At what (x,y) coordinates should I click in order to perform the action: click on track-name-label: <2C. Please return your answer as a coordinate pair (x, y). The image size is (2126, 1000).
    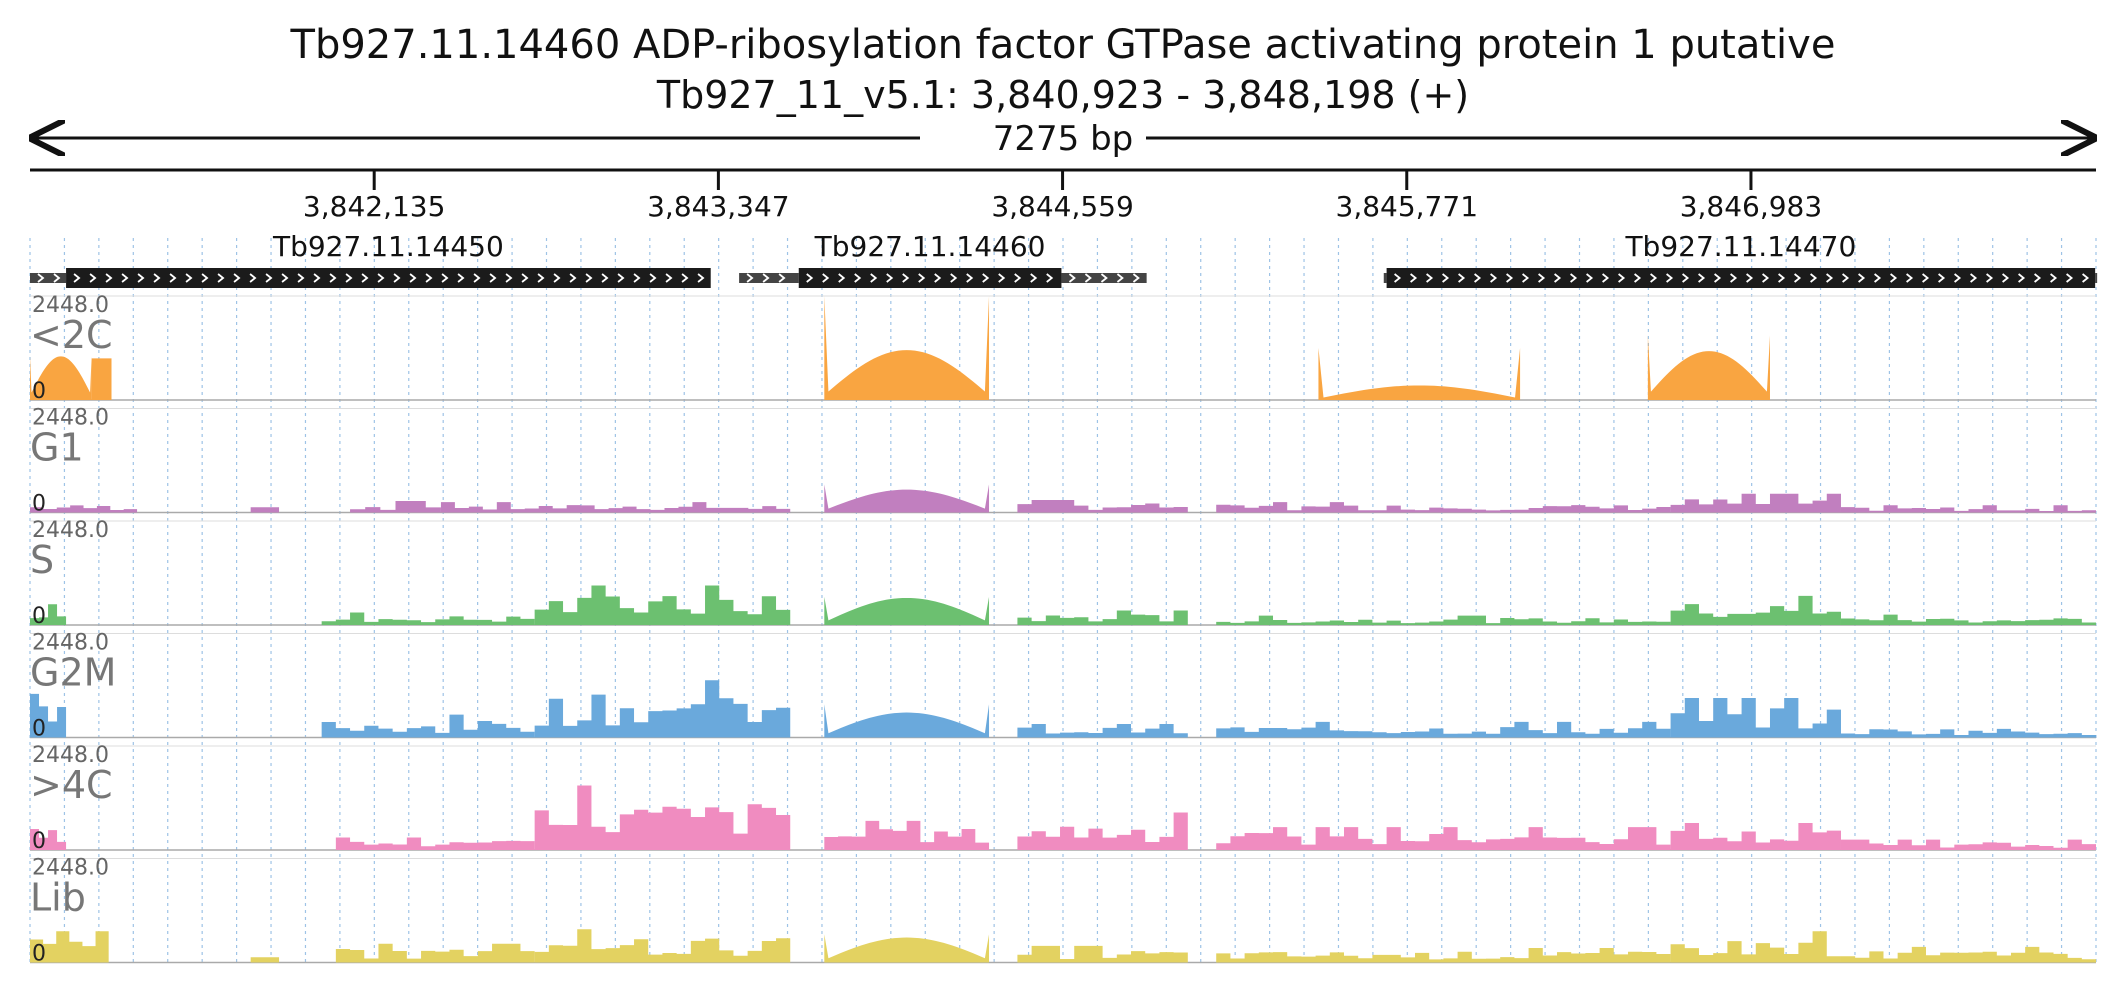
    Looking at the image, I should click on (71, 335).